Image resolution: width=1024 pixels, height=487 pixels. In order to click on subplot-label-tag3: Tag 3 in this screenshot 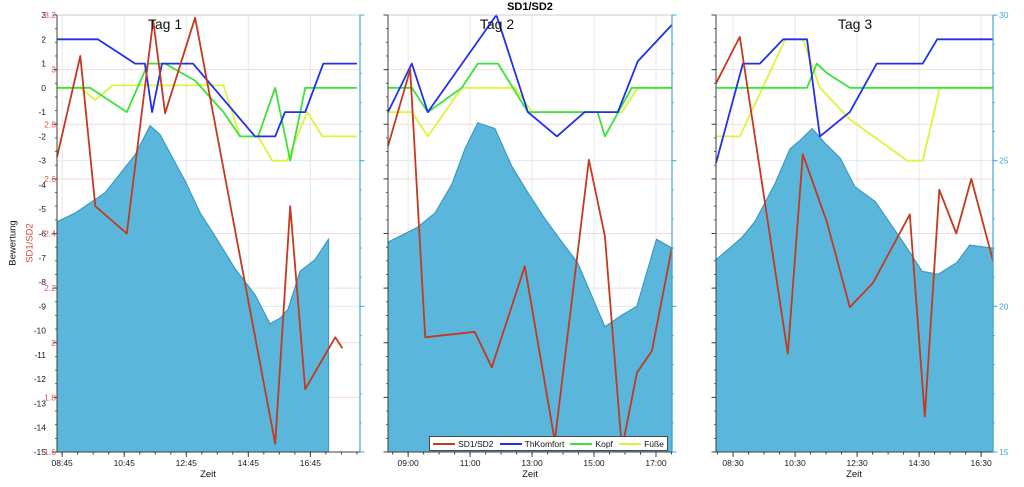, I will do `click(855, 24)`.